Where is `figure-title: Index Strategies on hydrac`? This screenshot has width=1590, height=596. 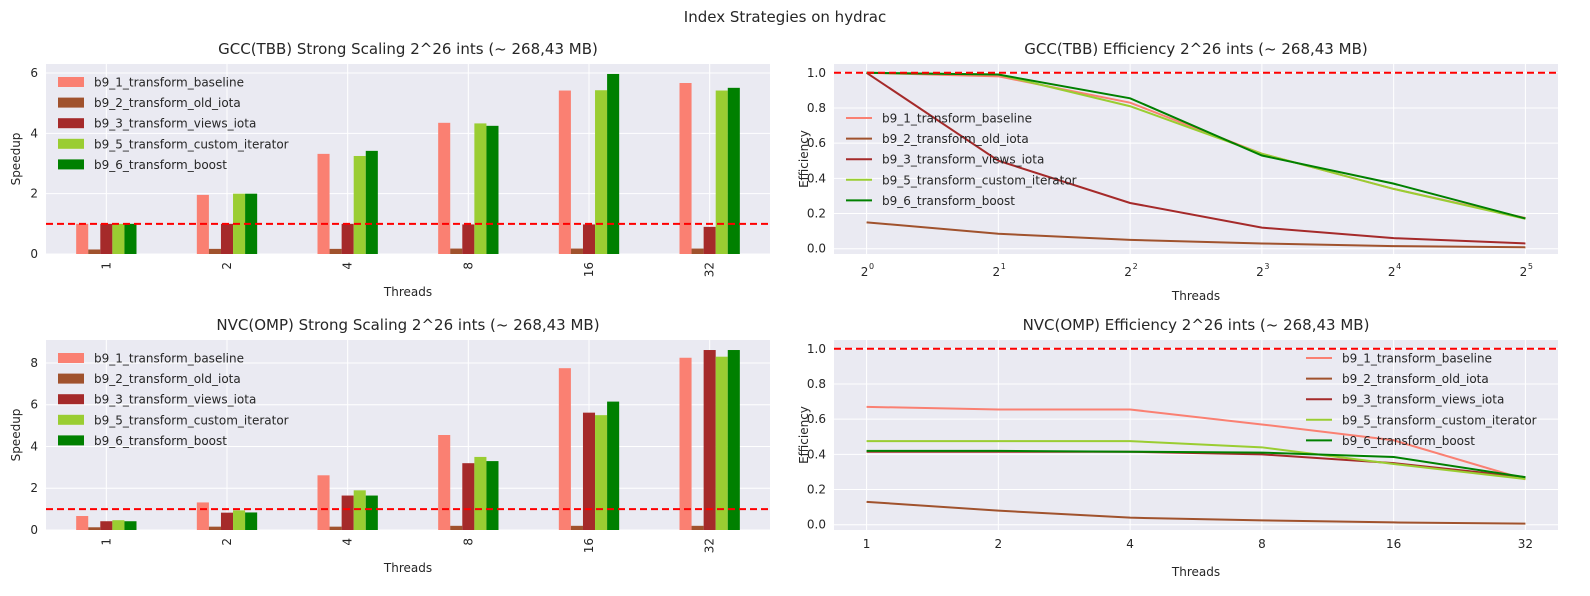
figure-title: Index Strategies on hydrac is located at coordinates (785, 17).